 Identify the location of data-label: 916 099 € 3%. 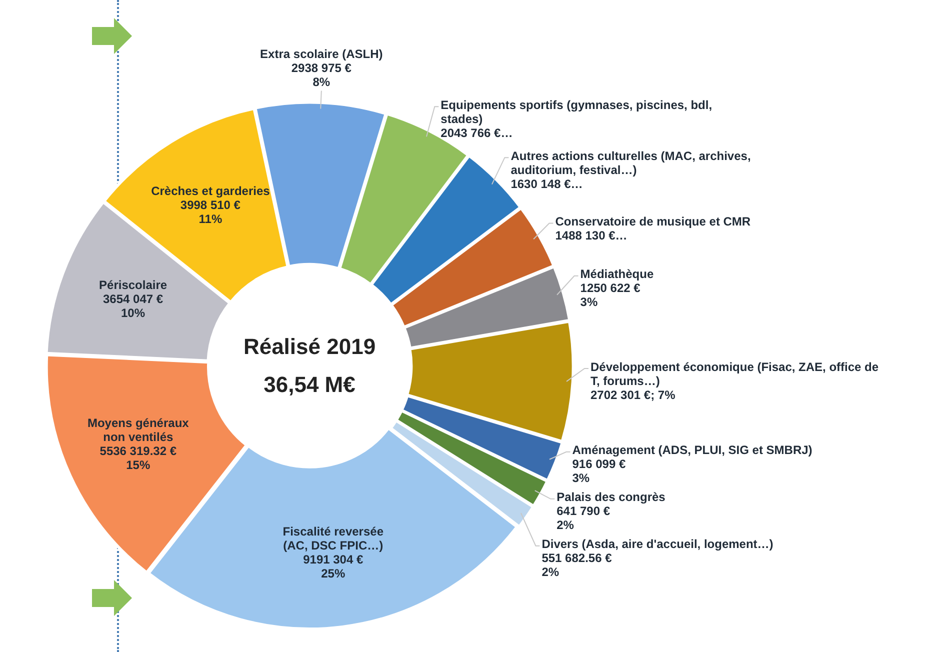
(599, 471).